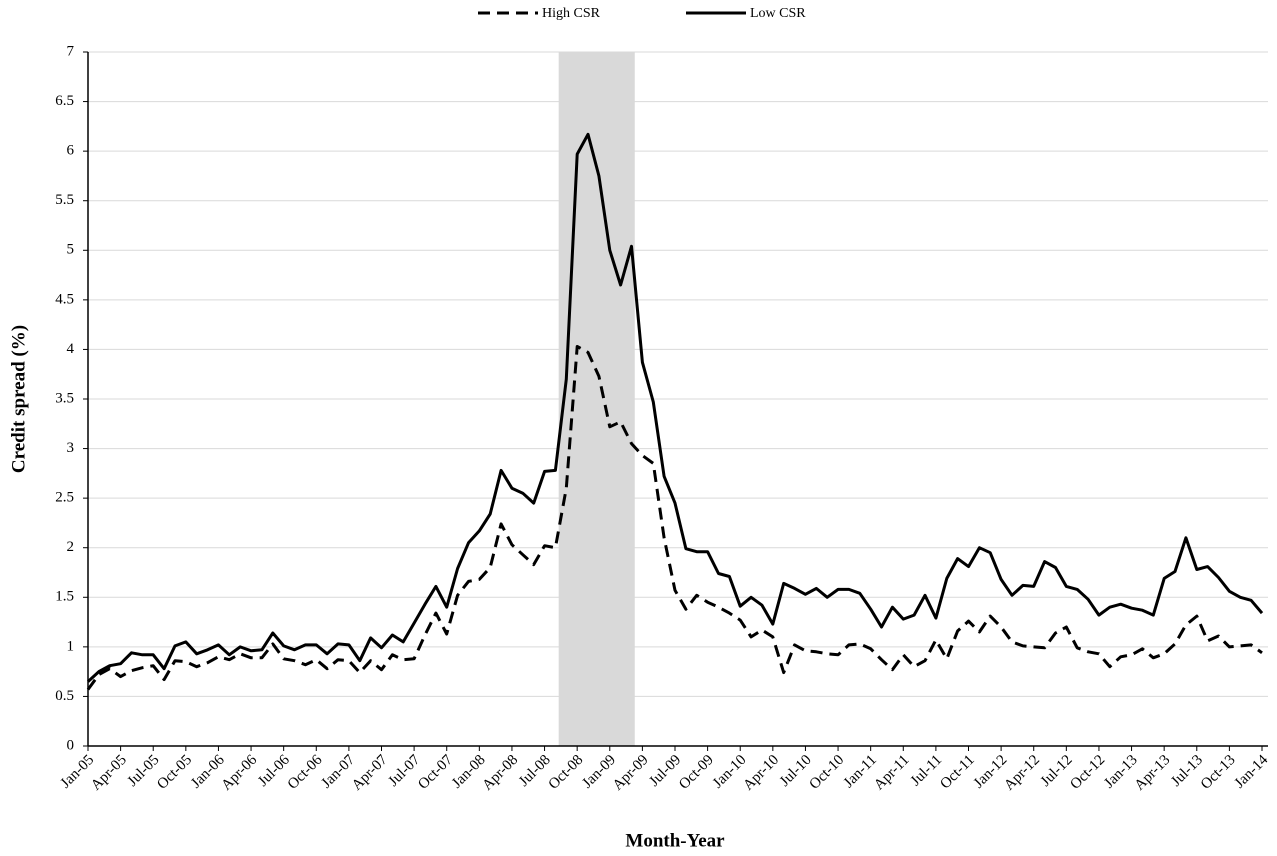  I want to click on y-tick-label: 6.5, so click(64, 101).